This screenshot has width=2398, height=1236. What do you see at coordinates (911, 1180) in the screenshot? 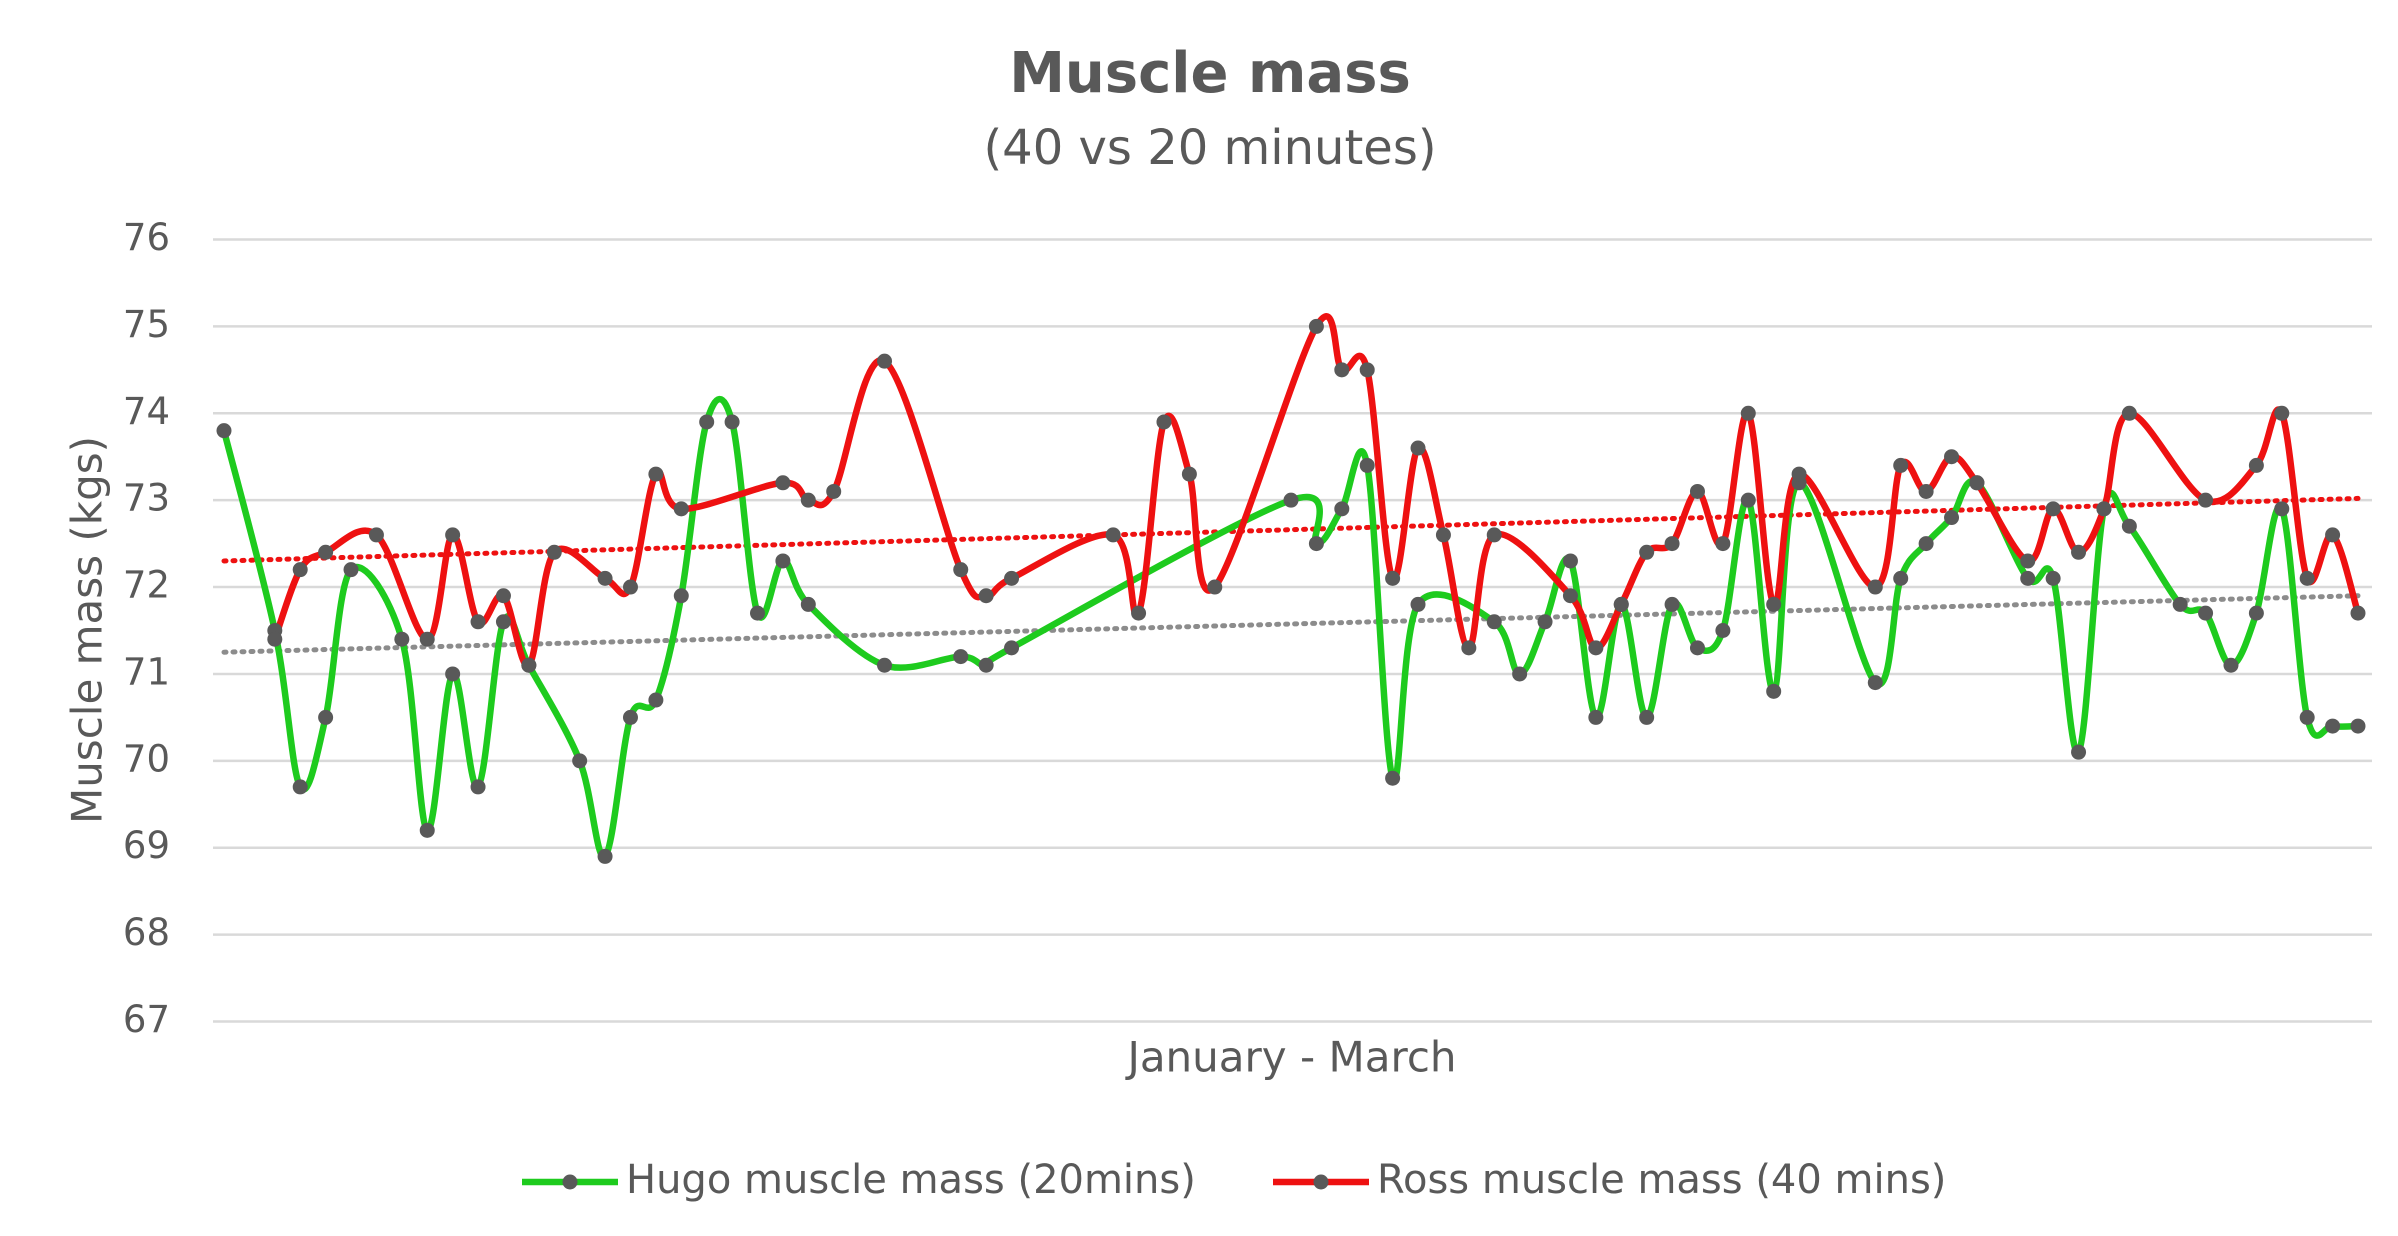
I see `legend-label: Hugo muscle mass (20mins)` at bounding box center [911, 1180].